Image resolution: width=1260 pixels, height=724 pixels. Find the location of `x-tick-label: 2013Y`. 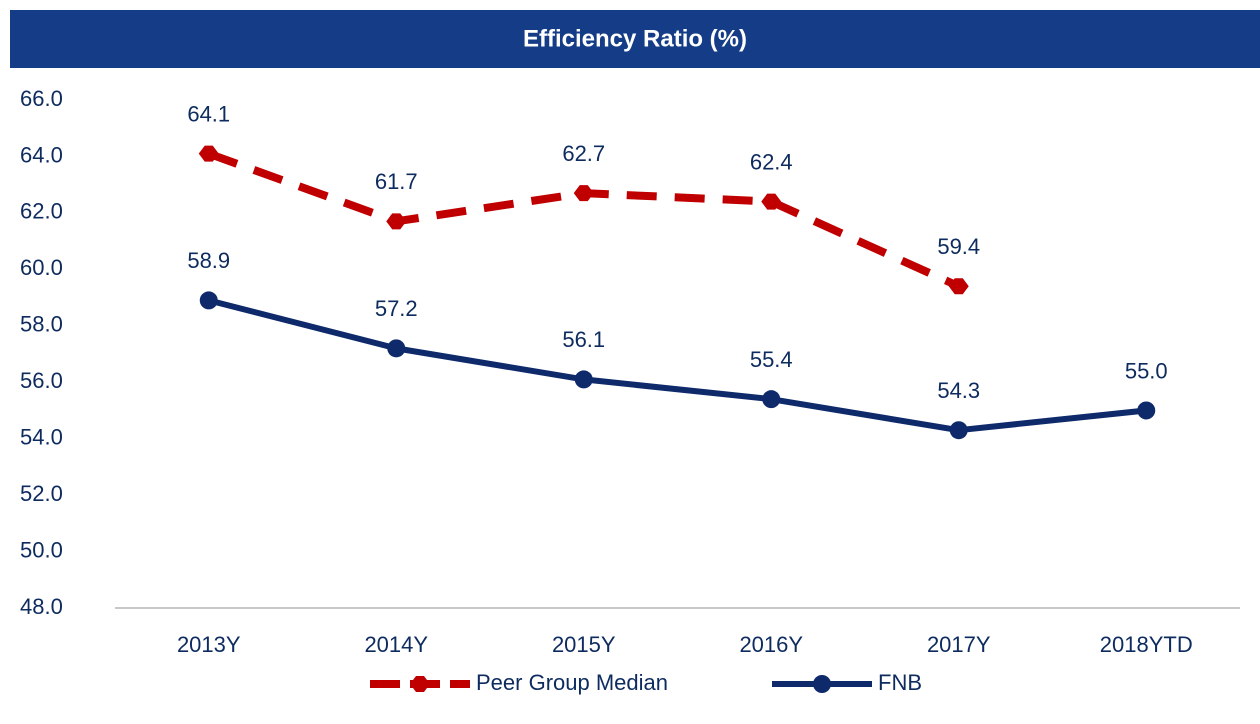

x-tick-label: 2013Y is located at coordinates (209, 644).